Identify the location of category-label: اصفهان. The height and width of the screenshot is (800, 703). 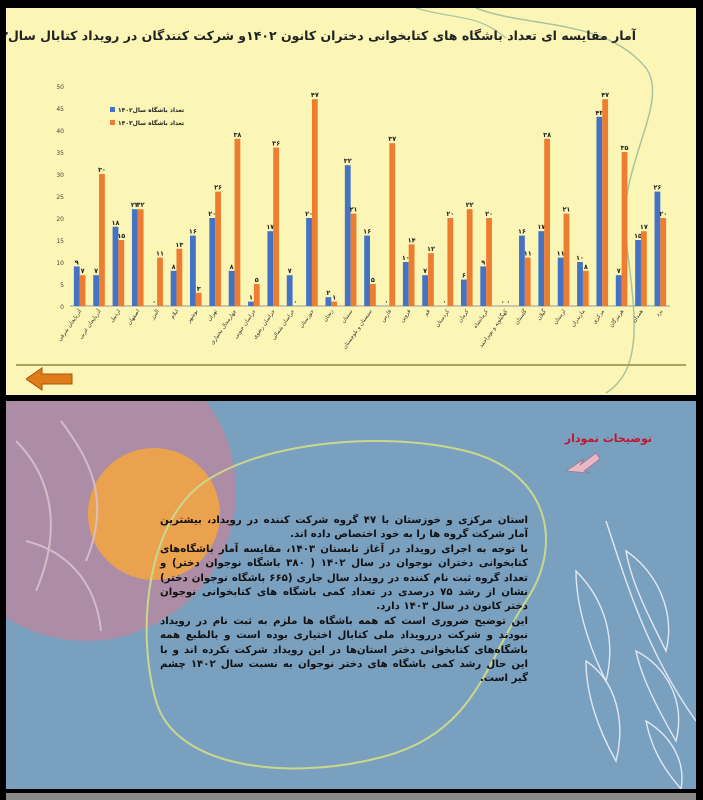
(134, 317).